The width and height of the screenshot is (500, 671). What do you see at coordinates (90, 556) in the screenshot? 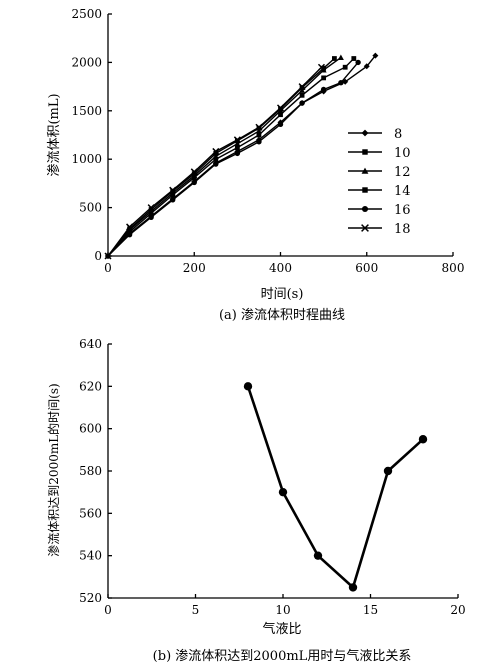
I see `chart-b-y-tick-label: 540` at bounding box center [90, 556].